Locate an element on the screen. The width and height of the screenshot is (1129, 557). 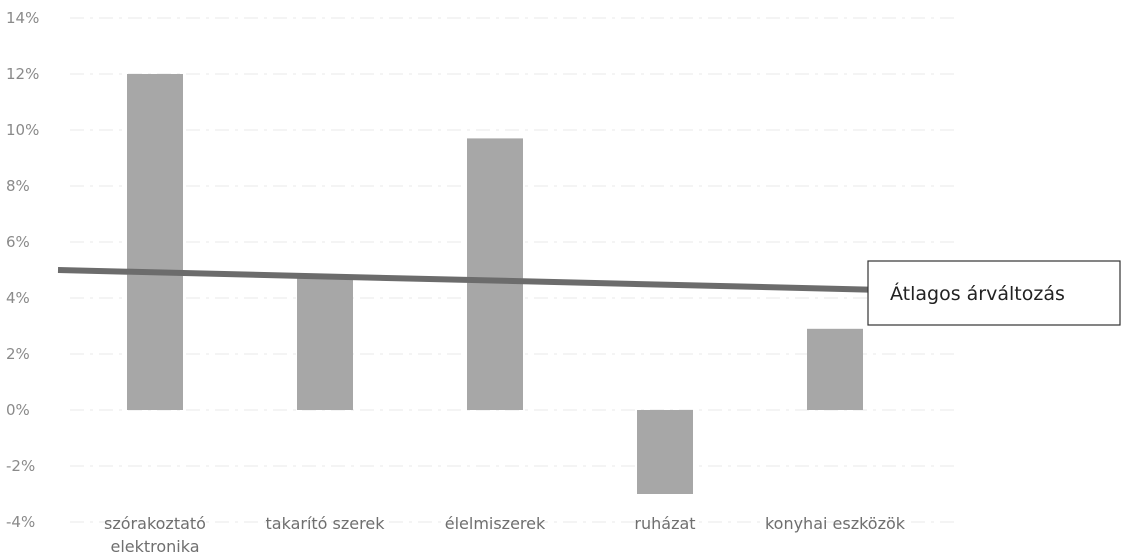
average-price-change-line is located at coordinates (463, 280).